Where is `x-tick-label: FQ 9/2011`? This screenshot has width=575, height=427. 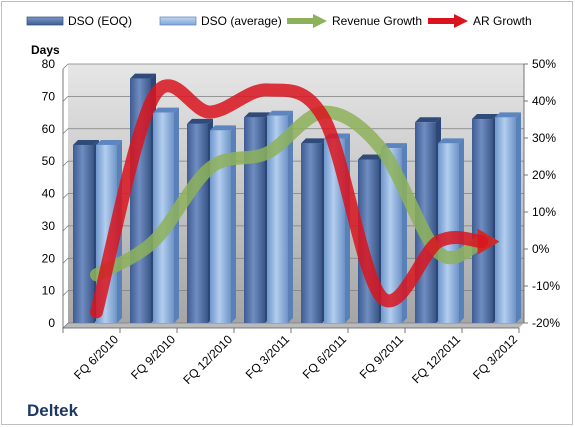
x-tick-label: FQ 9/2011 is located at coordinates (382, 357).